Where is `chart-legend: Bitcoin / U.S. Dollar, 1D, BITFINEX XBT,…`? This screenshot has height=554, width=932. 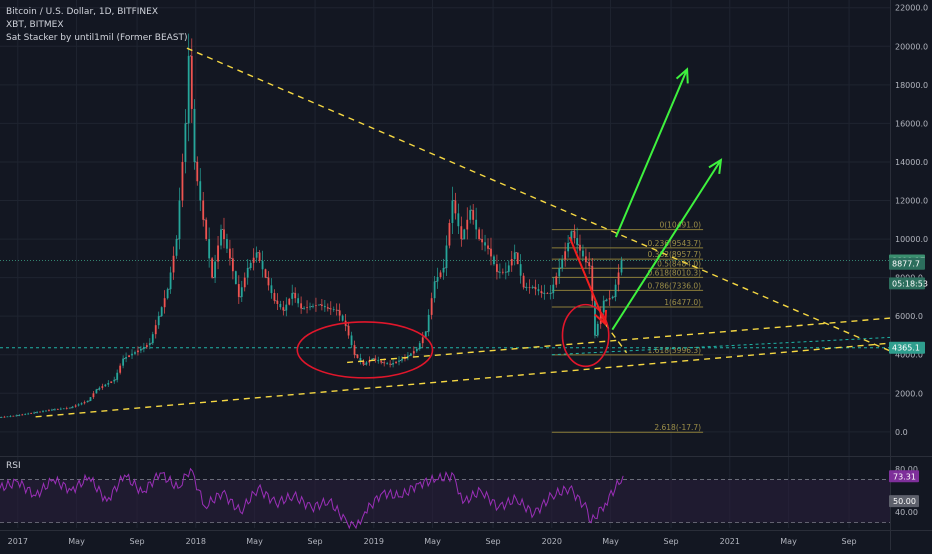 chart-legend: Bitcoin / U.S. Dollar, 1D, BITFINEX XBT,… is located at coordinates (97, 25).